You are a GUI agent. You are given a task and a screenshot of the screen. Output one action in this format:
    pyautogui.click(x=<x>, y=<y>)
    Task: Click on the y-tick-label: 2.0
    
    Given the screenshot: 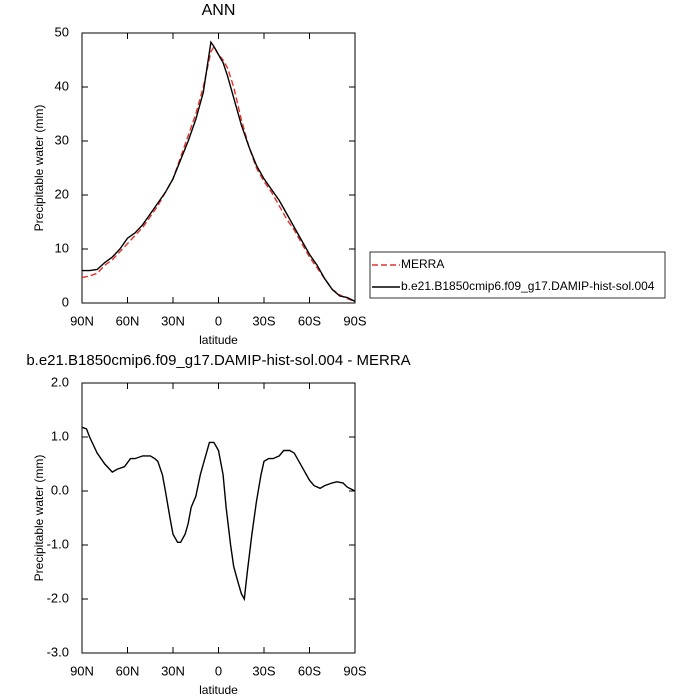 What is the action you would take?
    pyautogui.click(x=60, y=381)
    